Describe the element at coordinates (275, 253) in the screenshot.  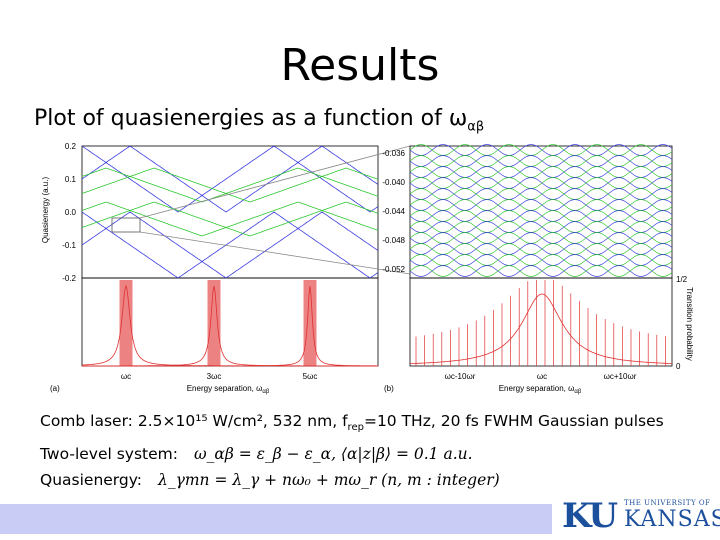
I see `zoom-line-bottom` at that location.